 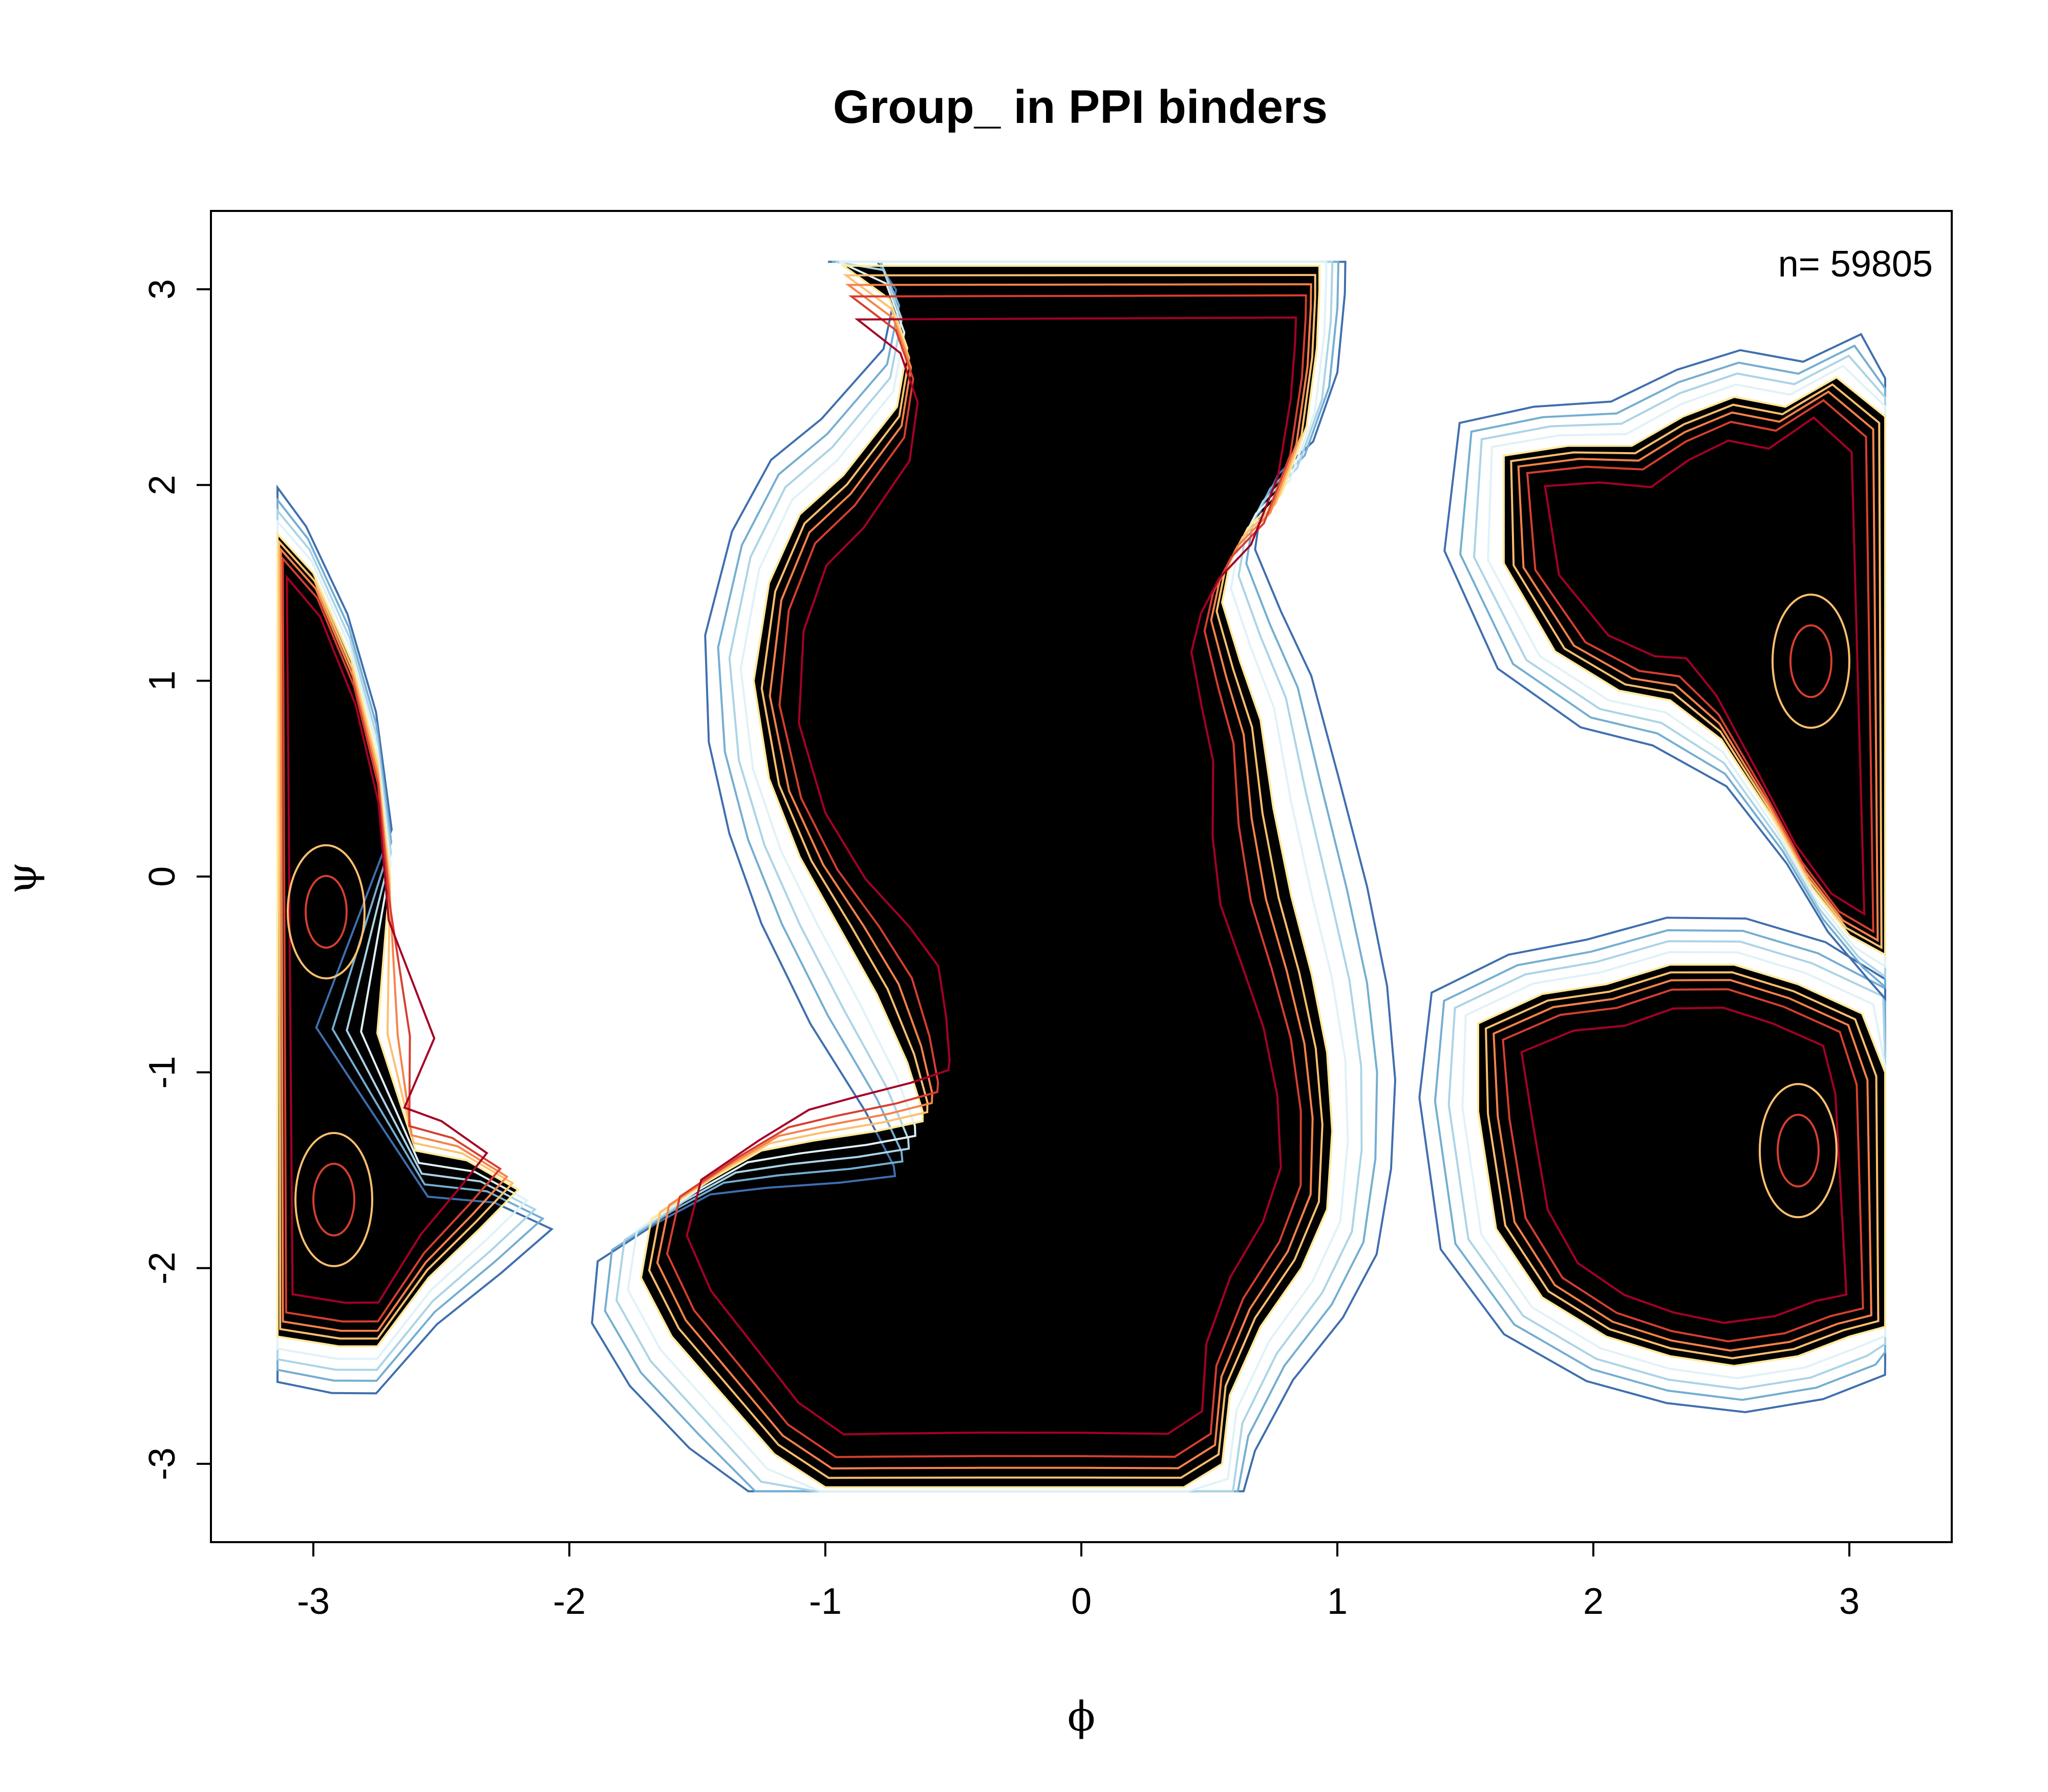 I want to click on y-tick-label-1: -2, so click(x=162, y=1268).